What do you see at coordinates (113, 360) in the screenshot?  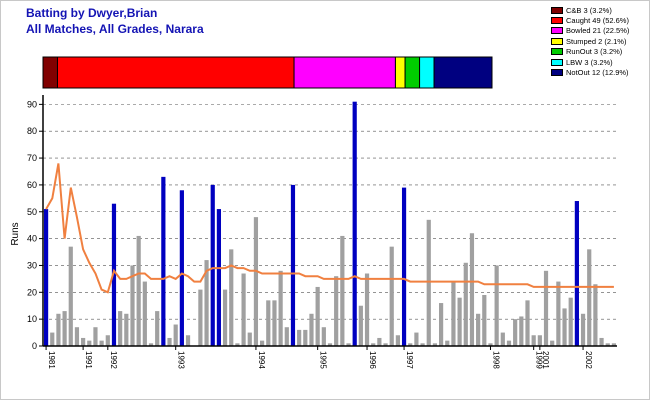 I see `x-tick-label: 1992` at bounding box center [113, 360].